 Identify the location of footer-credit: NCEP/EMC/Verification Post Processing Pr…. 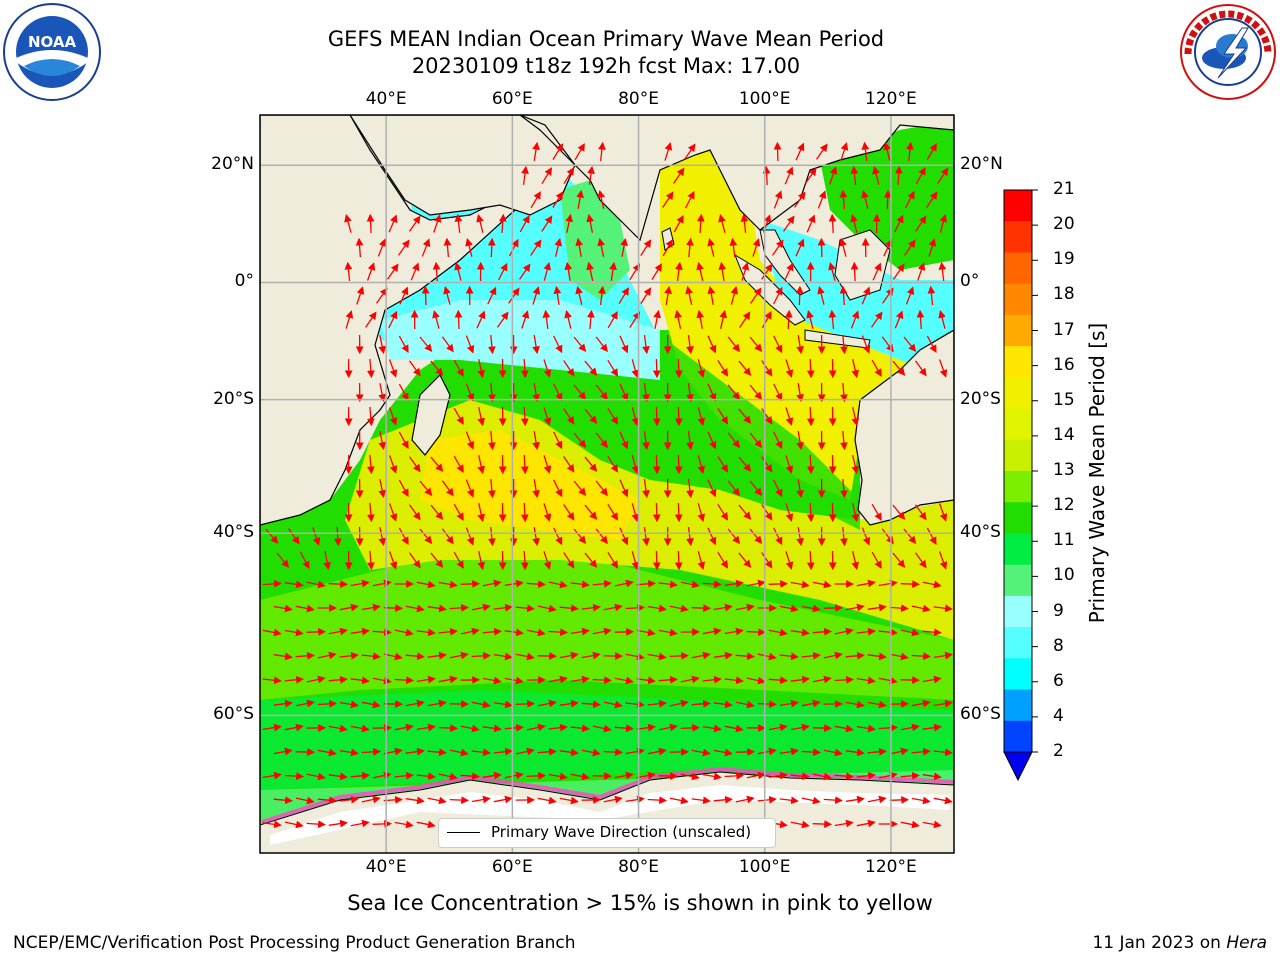
(294, 943).